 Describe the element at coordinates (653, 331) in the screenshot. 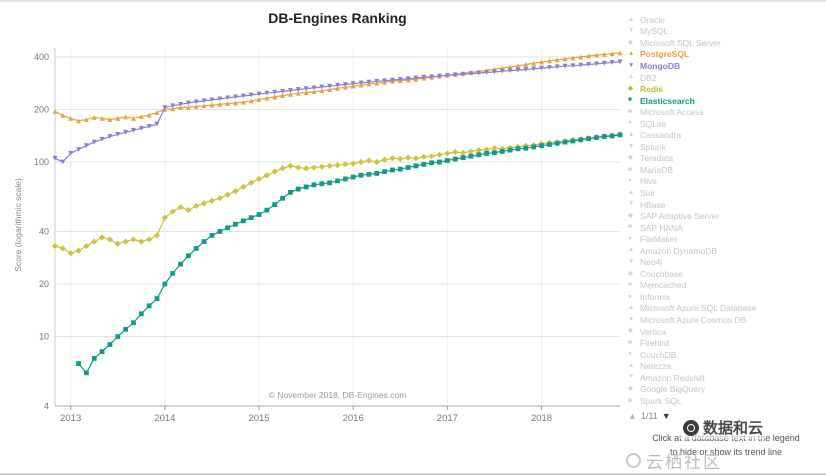

I see `legend-item-label: Vertica` at that location.